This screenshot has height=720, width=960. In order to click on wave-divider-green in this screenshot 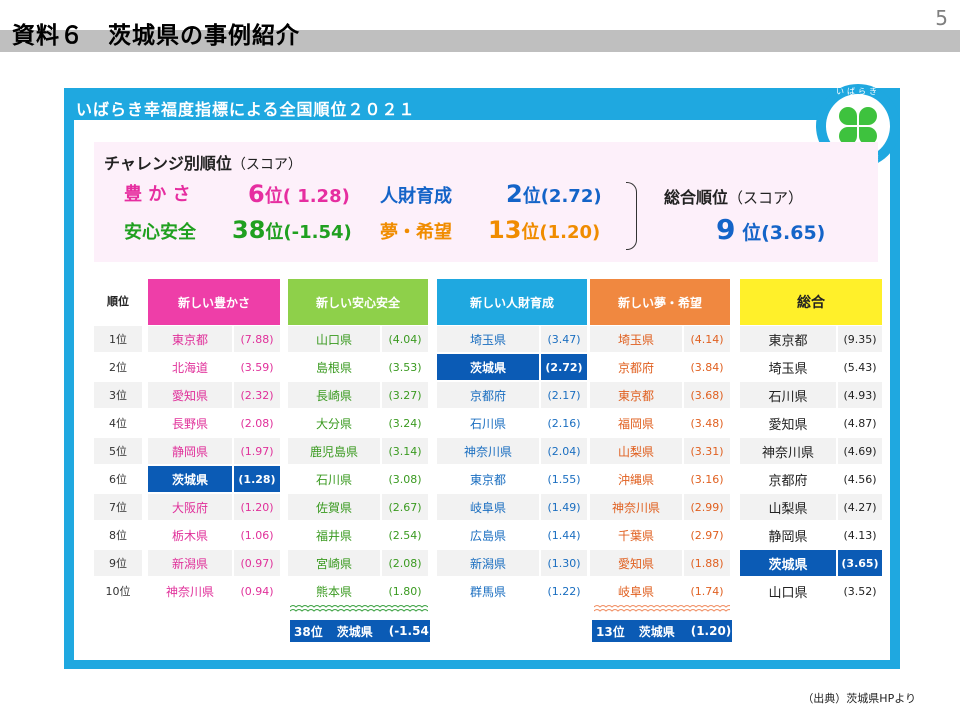, I will do `click(359, 608)`.